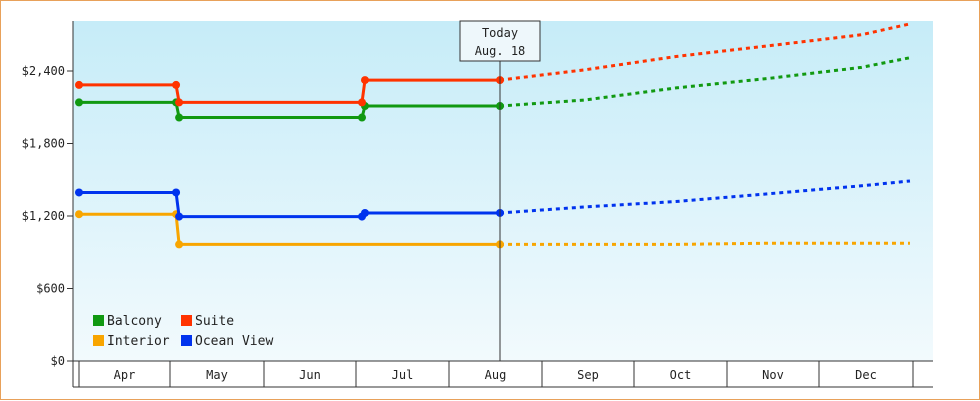 The image size is (980, 401). I want to click on series-forecast-line-interior, so click(705, 243).